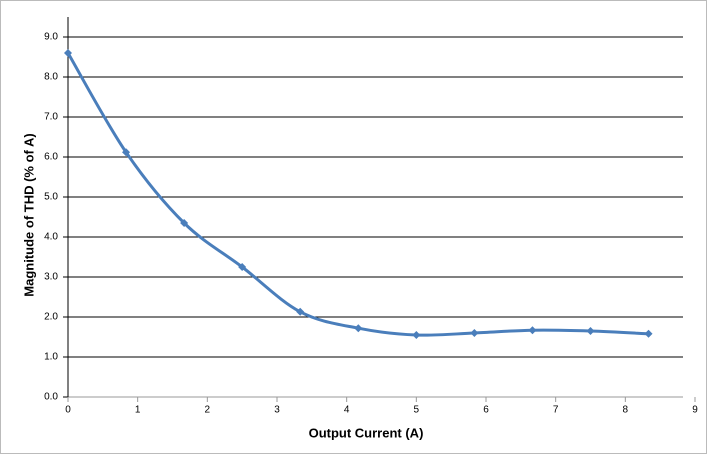 Image resolution: width=707 pixels, height=454 pixels. What do you see at coordinates (51, 157) in the screenshot?
I see `y-tick-label: 6.0` at bounding box center [51, 157].